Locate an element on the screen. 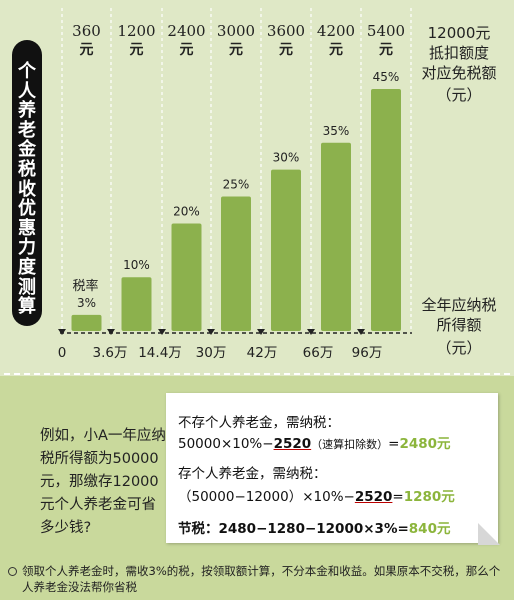 This screenshot has width=514, height=600. bar-value-label: 35% is located at coordinates (336, 131).